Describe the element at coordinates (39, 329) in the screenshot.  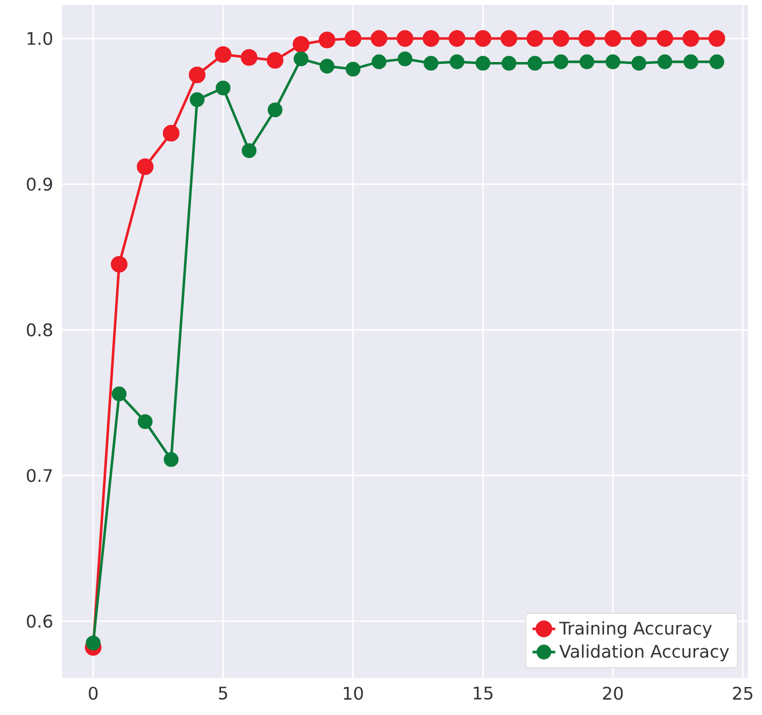
I see `y-tick-label: 0.8` at that location.